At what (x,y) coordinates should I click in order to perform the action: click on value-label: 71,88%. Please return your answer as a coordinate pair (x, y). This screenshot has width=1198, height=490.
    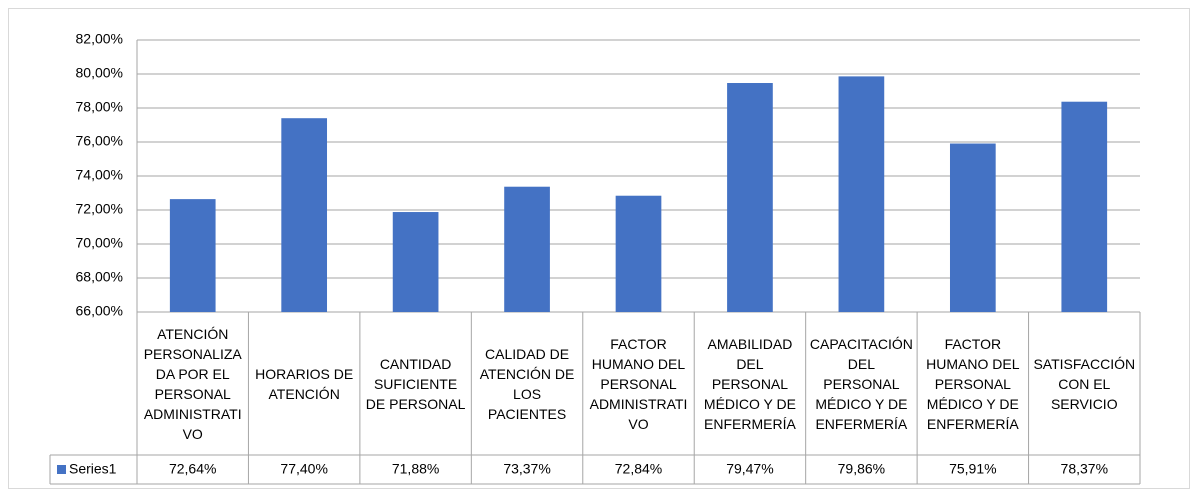
    Looking at the image, I should click on (415, 469).